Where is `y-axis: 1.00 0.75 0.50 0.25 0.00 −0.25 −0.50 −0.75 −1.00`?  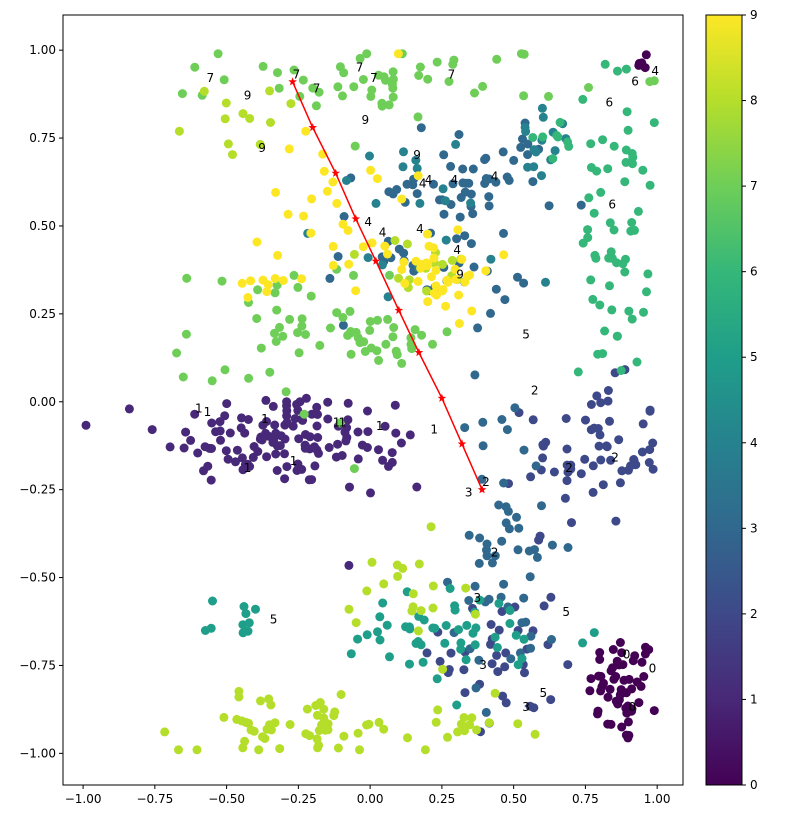
y-axis: 1.00 0.75 0.50 0.25 0.00 −0.25 −0.50 −0.75 −1.00 is located at coordinates (41, 401).